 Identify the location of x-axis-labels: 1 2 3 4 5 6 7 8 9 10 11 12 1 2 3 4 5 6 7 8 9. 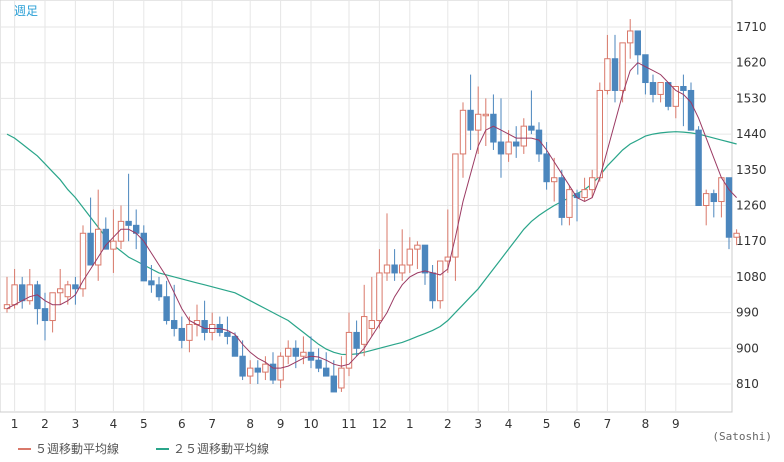
(345, 424).